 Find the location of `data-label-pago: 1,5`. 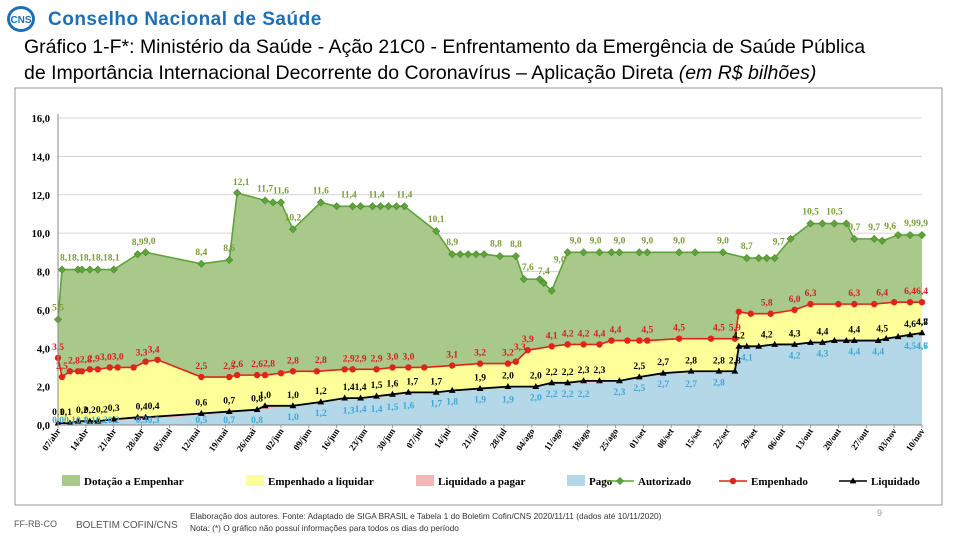

data-label-pago: 1,5 is located at coordinates (393, 408).